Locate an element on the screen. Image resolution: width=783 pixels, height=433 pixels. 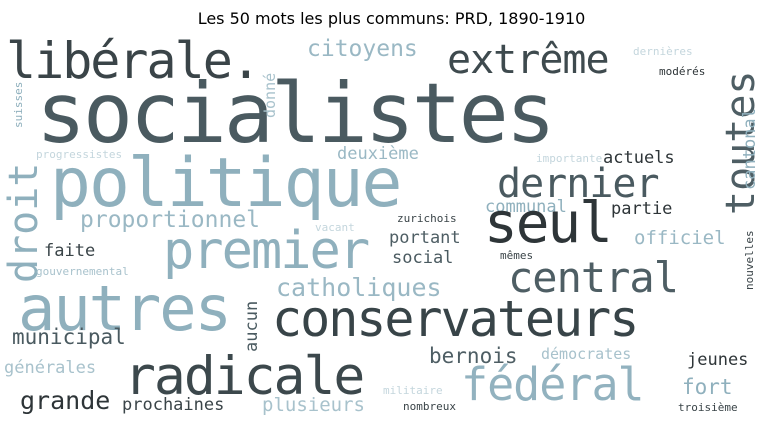
word-partie: partie is located at coordinates (642, 209).